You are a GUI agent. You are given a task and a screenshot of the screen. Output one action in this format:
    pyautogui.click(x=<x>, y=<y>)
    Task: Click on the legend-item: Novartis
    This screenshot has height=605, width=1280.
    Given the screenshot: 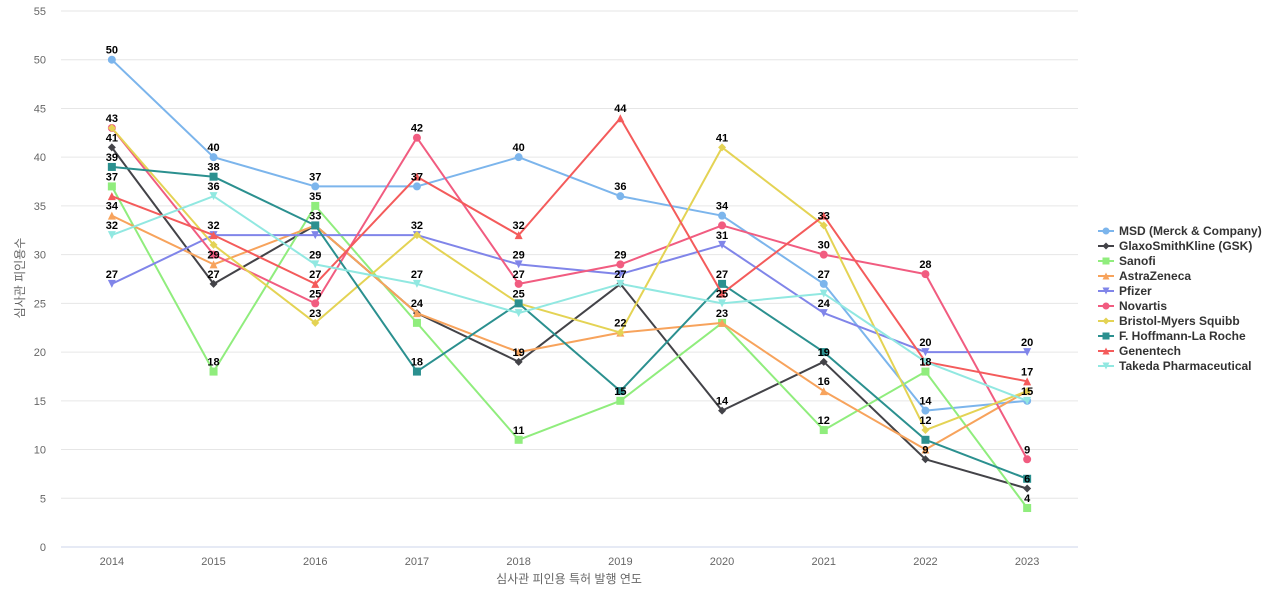 What is the action you would take?
    pyautogui.click(x=1132, y=306)
    